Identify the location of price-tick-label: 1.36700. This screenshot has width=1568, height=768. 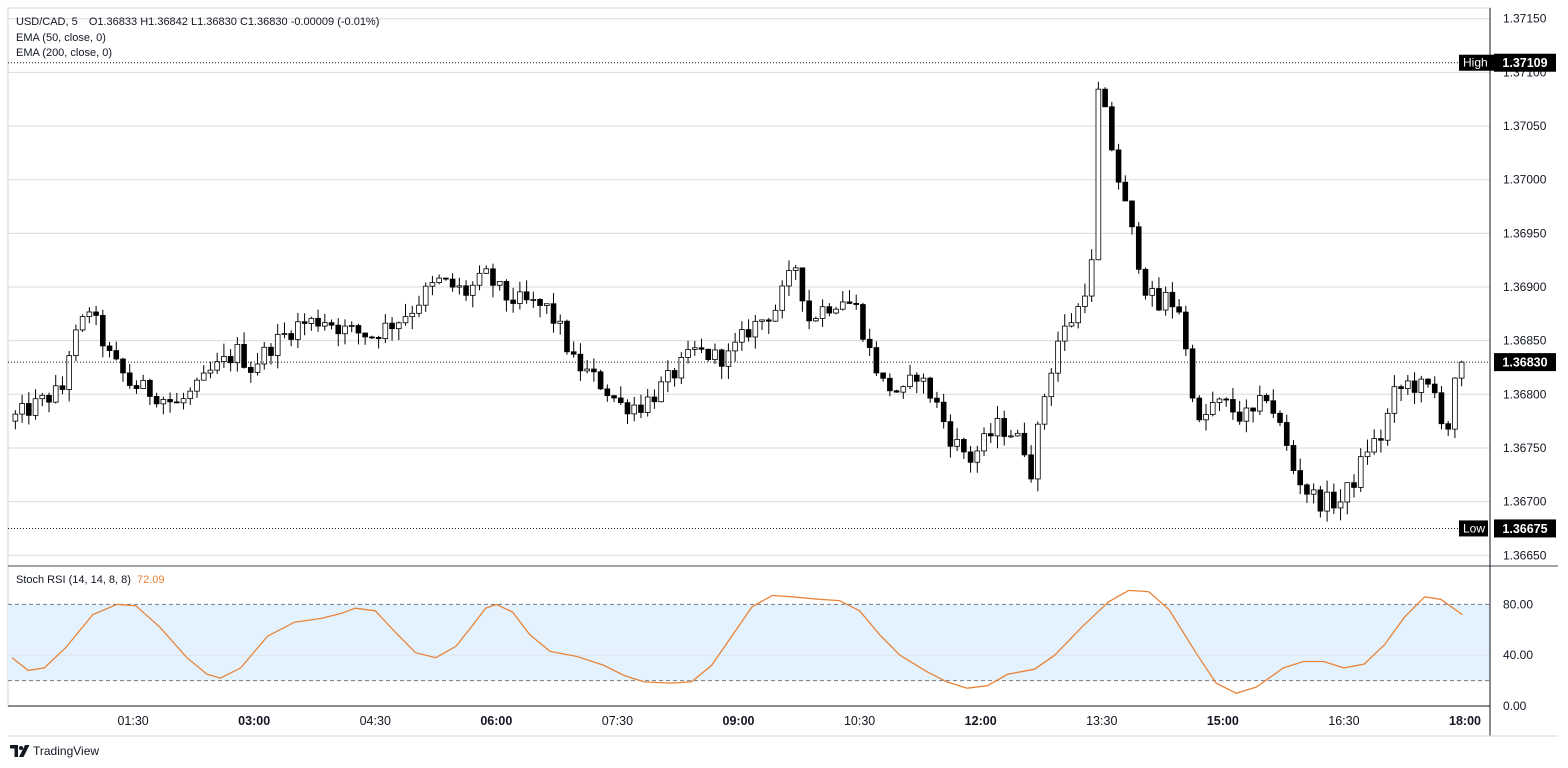
(1525, 502).